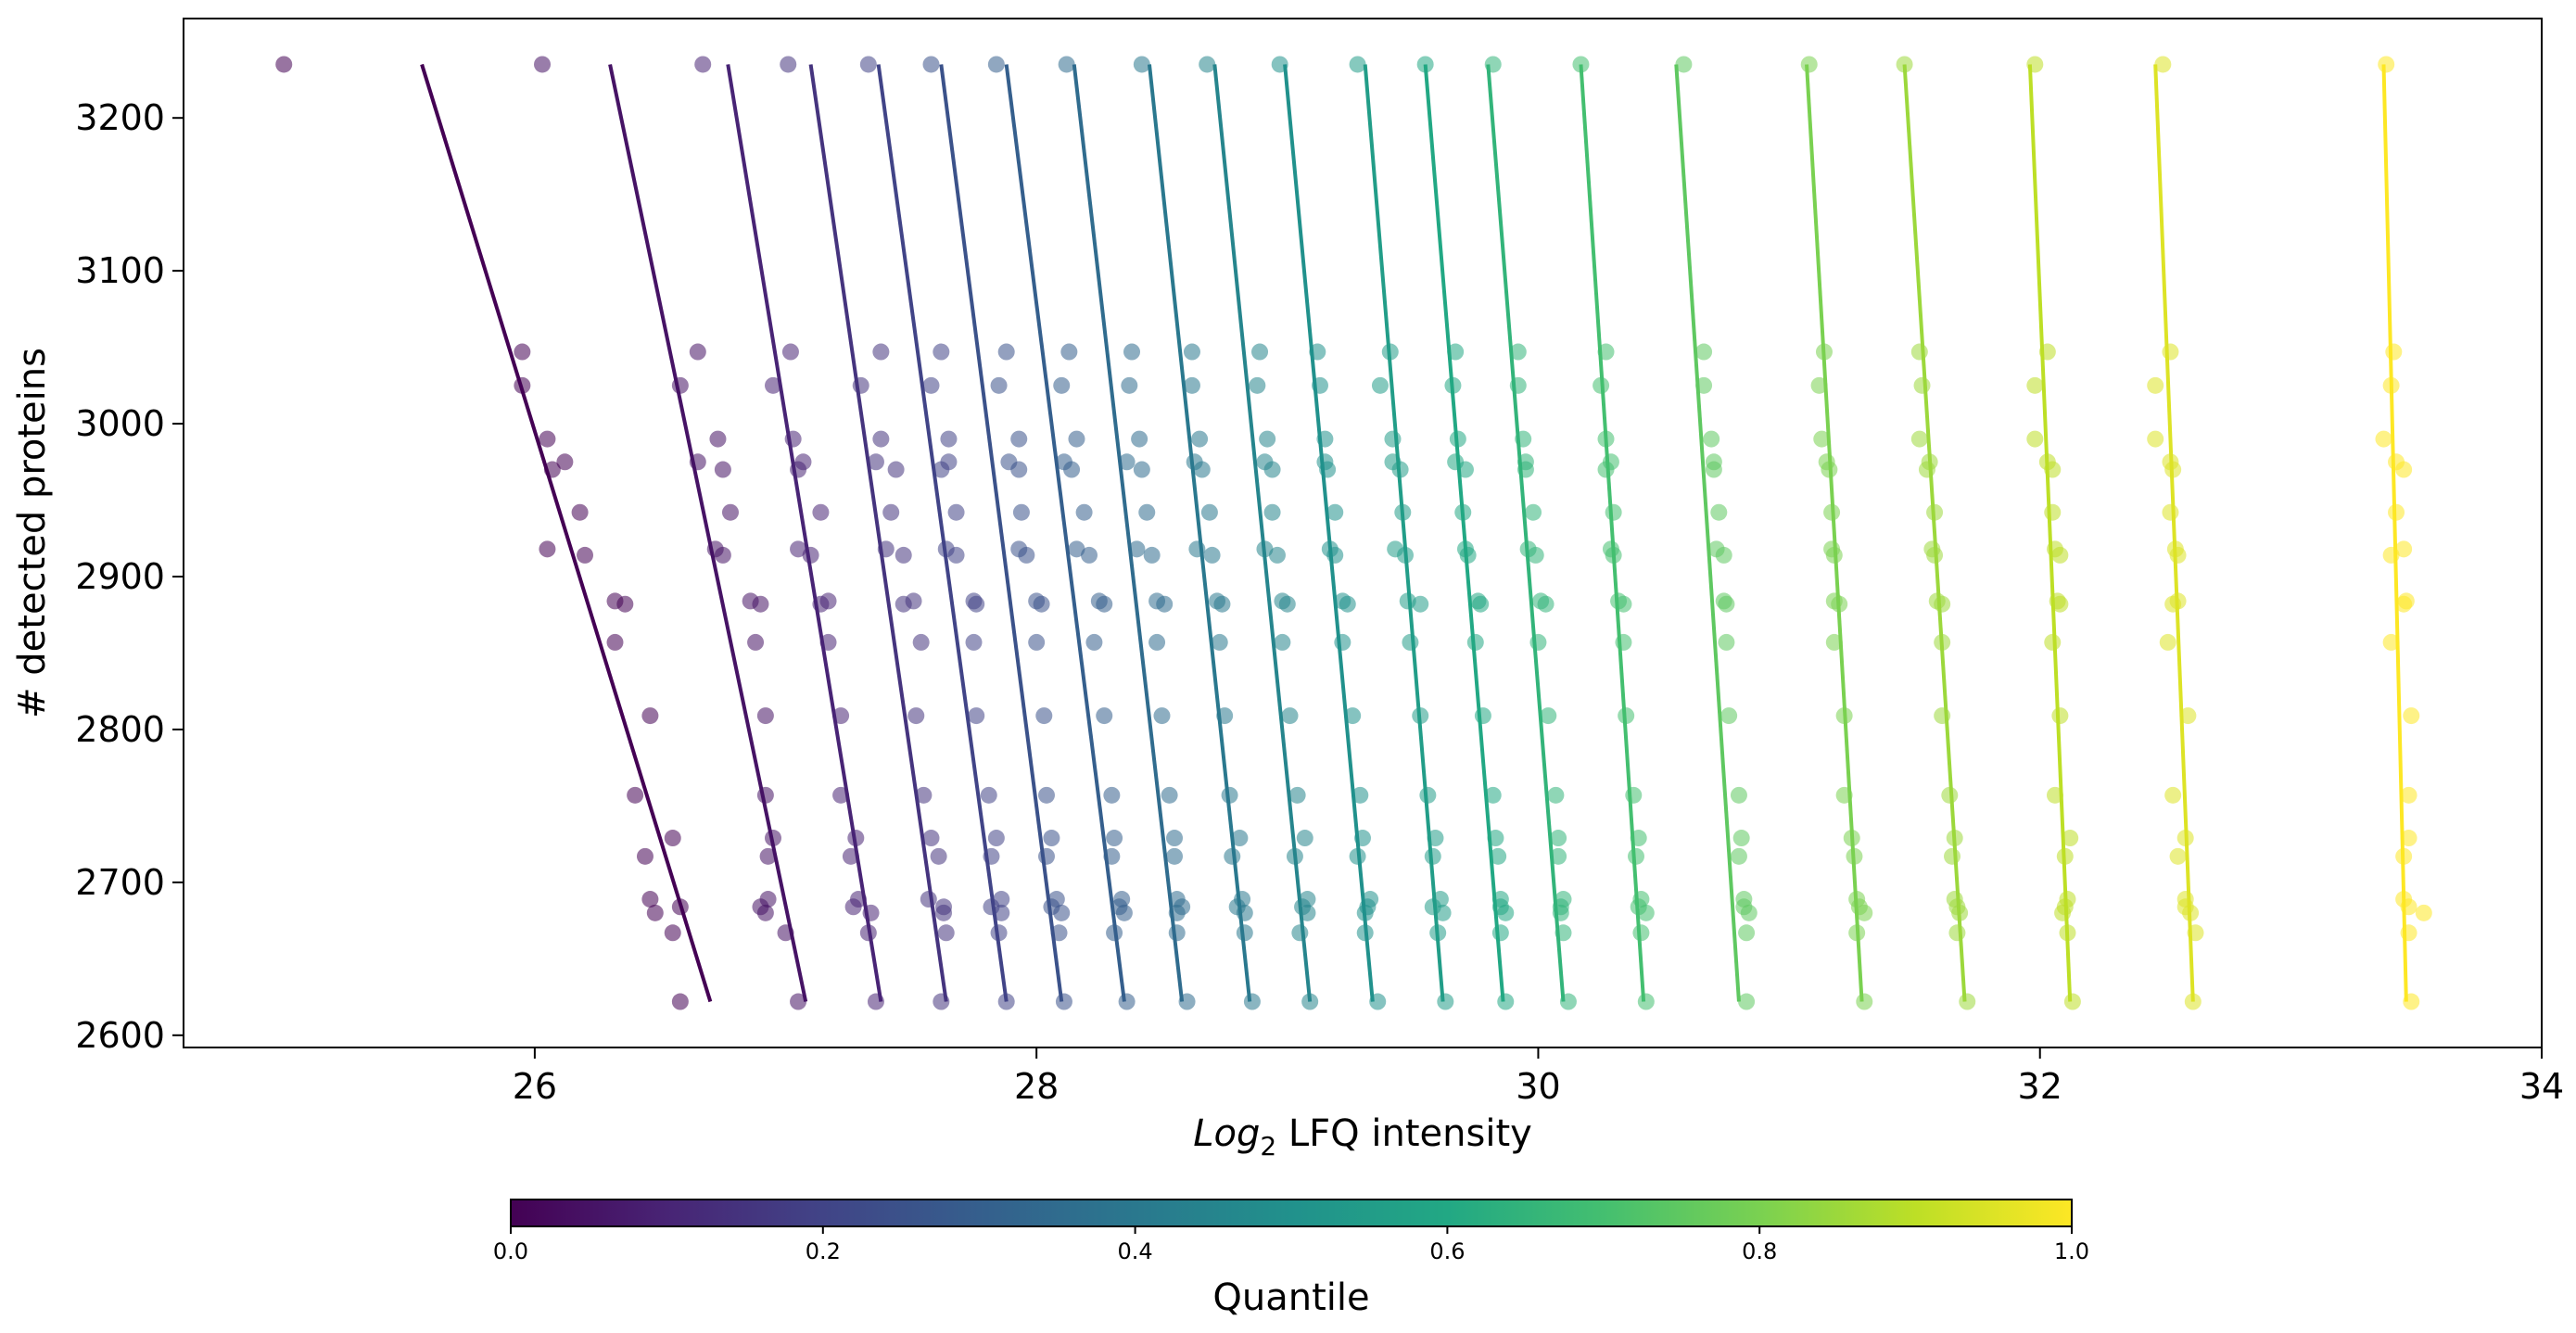  What do you see at coordinates (1759, 1251) in the screenshot?
I see `colorbar-tick-label: 0.8` at bounding box center [1759, 1251].